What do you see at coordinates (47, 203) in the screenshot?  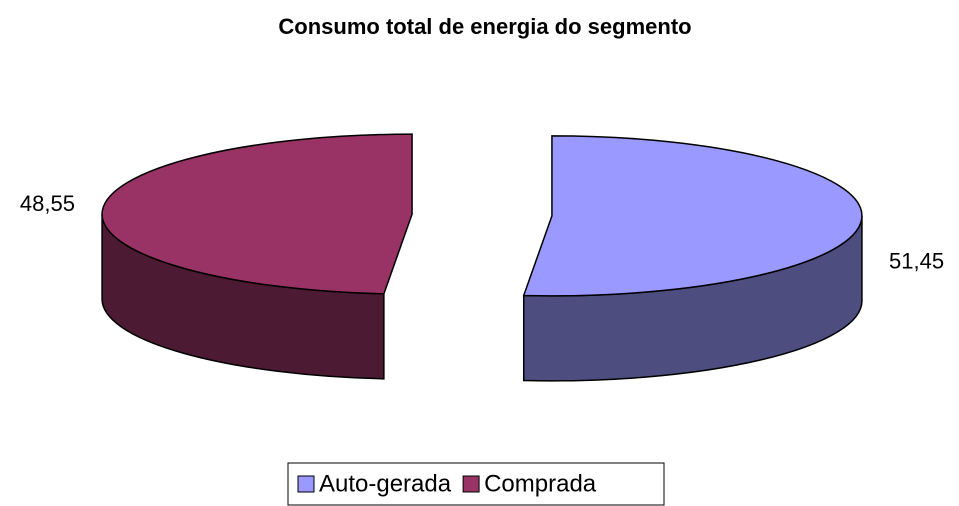 I see `data-label: 48,55` at bounding box center [47, 203].